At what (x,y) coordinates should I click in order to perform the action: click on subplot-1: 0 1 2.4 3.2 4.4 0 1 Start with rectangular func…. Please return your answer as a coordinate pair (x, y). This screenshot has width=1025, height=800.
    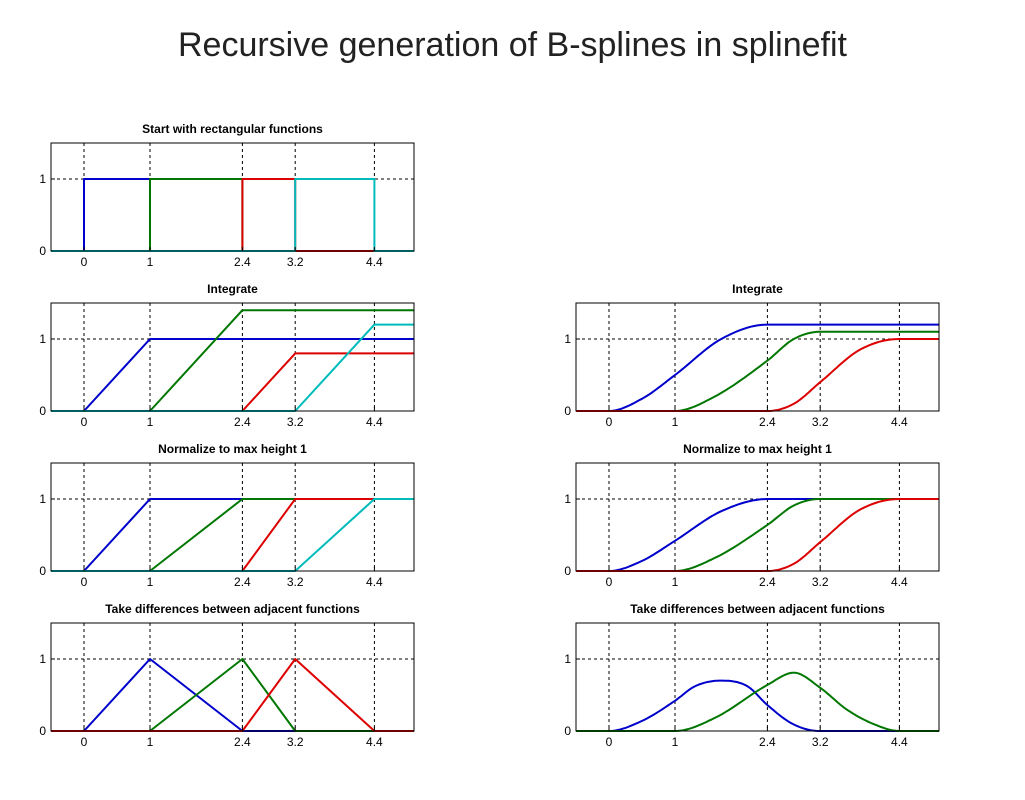
    Looking at the image, I should click on (227, 195).